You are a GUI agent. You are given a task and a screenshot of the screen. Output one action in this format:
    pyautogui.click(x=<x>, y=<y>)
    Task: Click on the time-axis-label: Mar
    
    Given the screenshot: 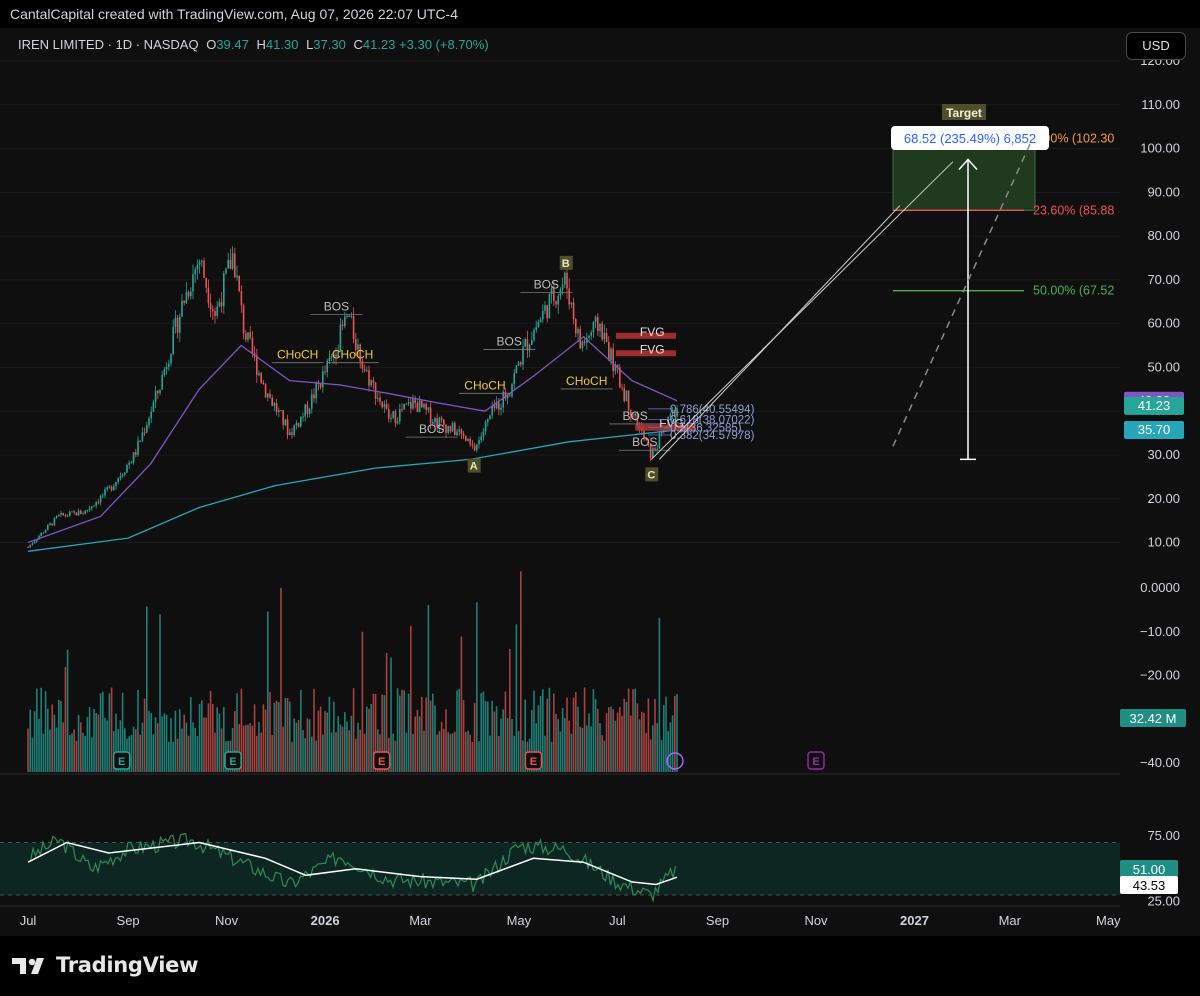 What is the action you would take?
    pyautogui.click(x=1010, y=920)
    